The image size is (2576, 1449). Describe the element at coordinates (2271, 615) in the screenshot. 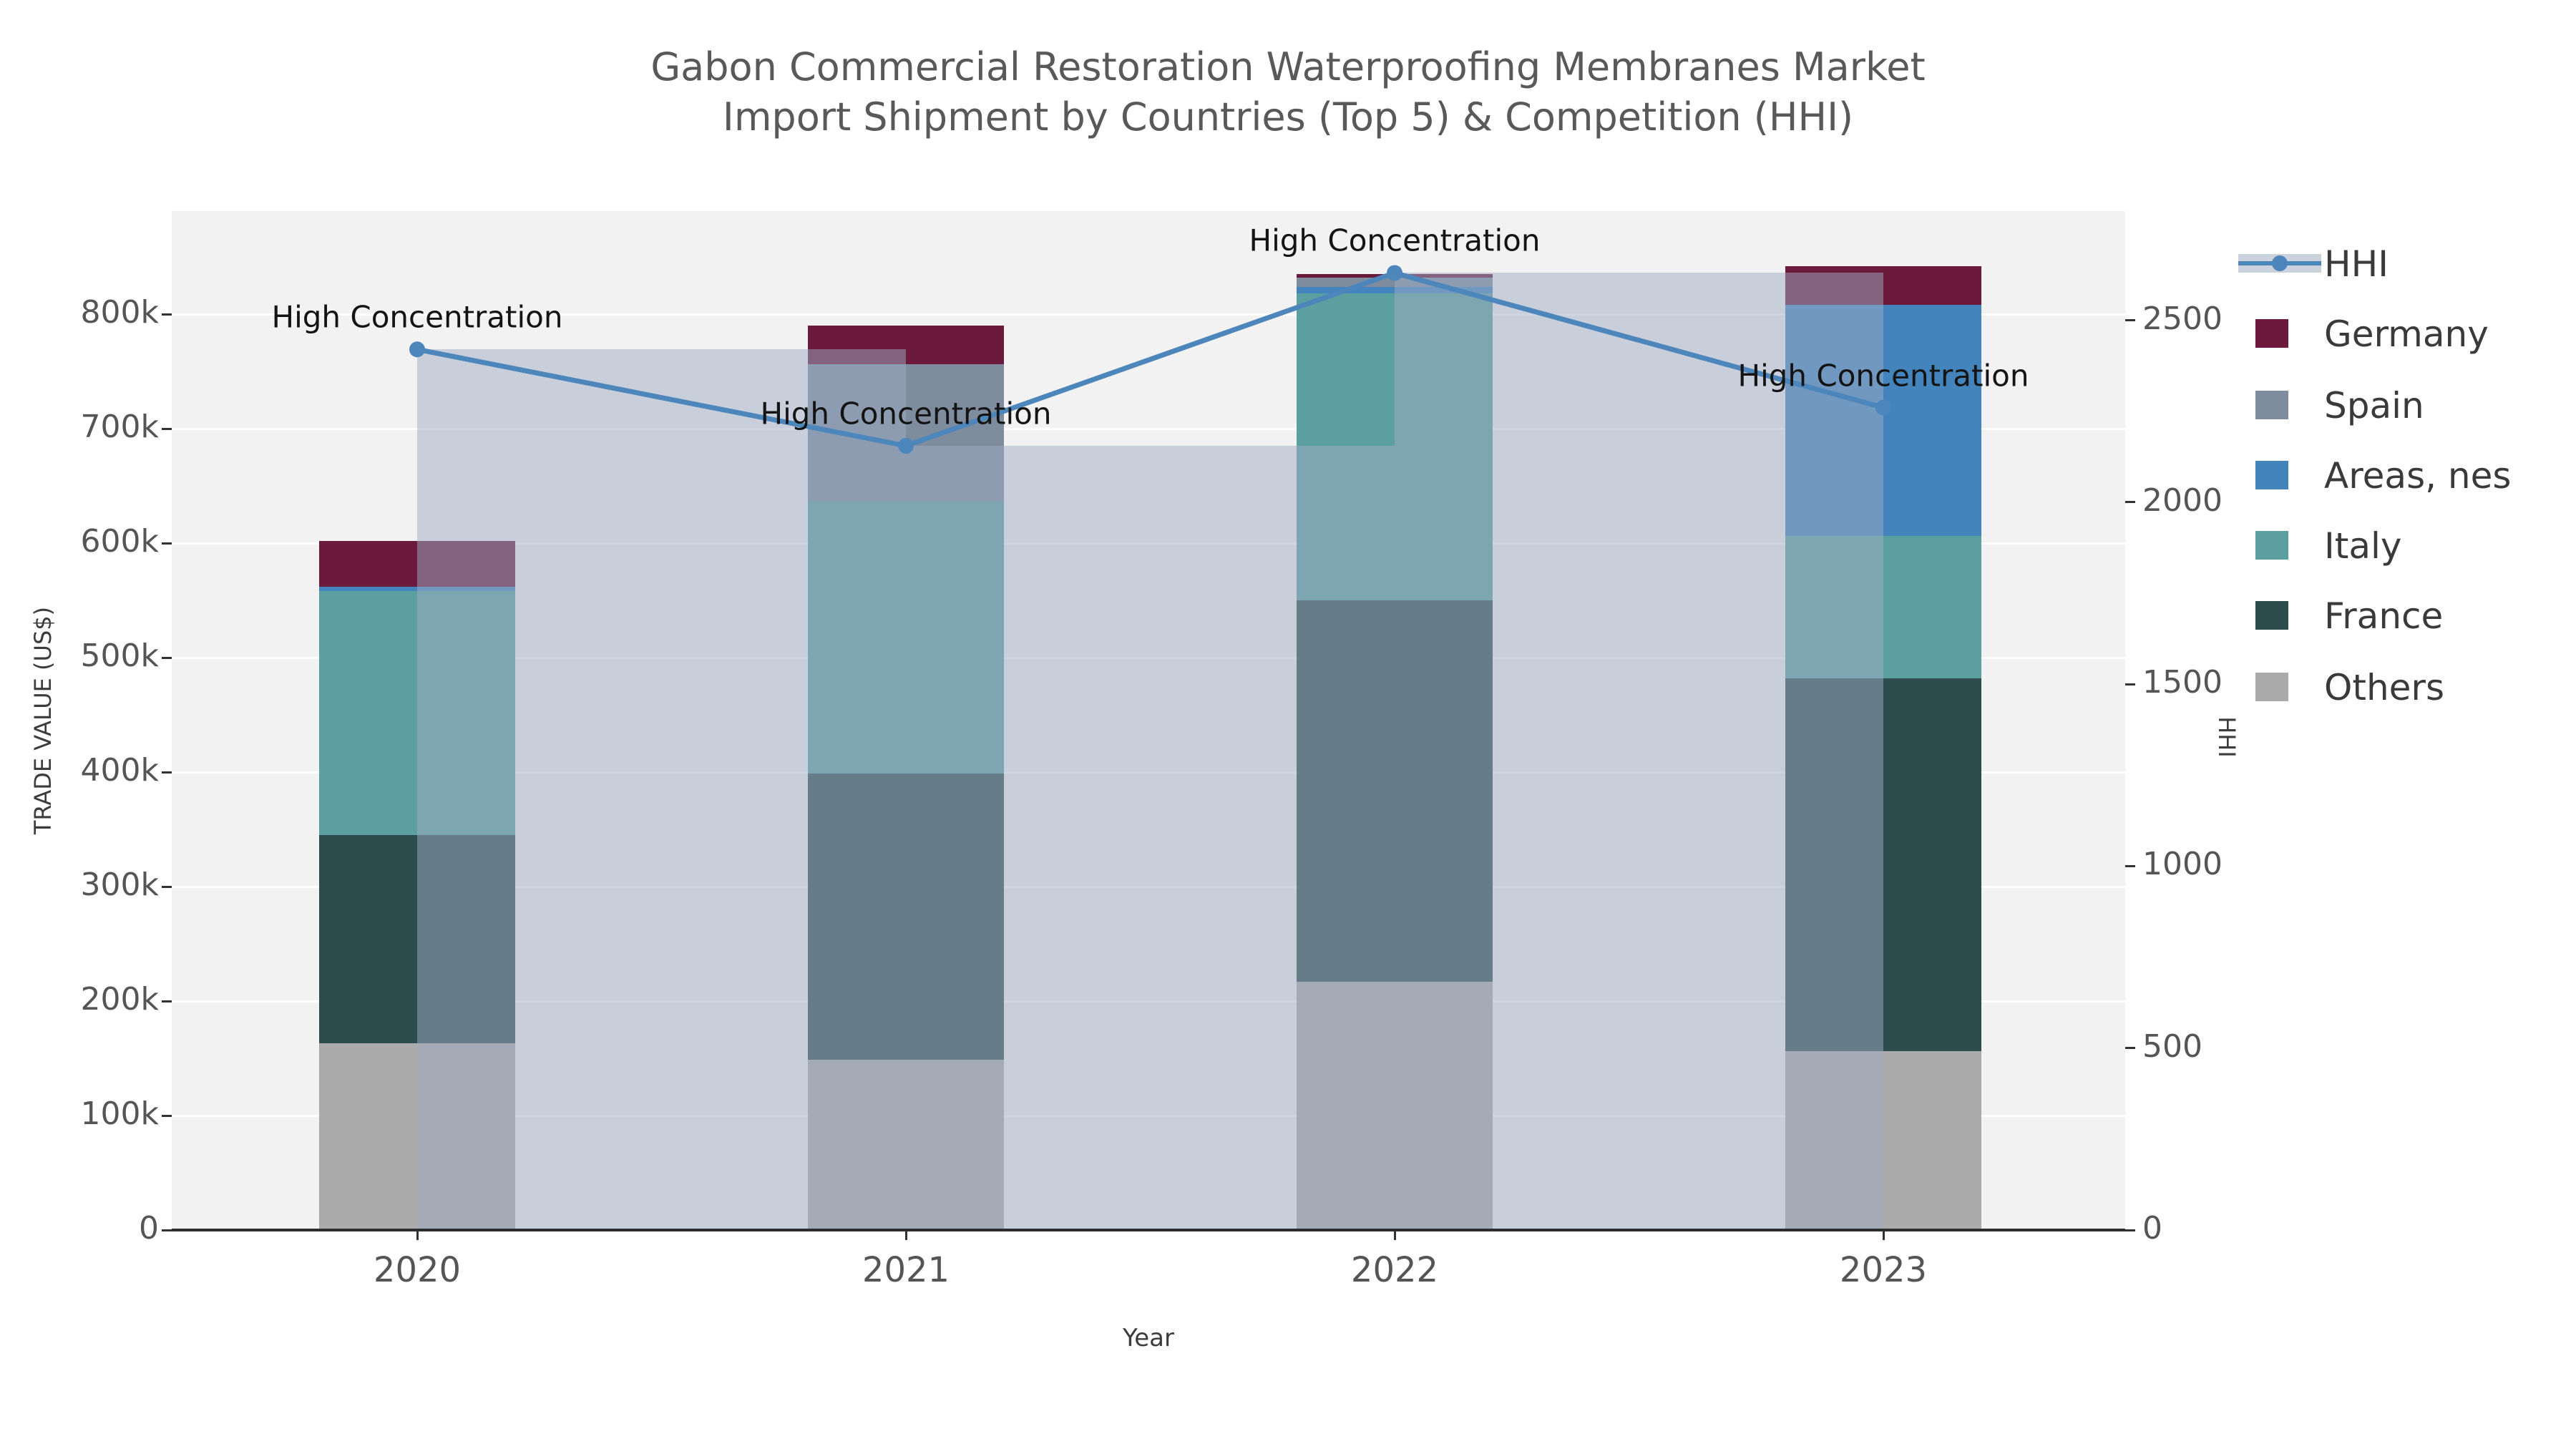

I see `france-swatch` at that location.